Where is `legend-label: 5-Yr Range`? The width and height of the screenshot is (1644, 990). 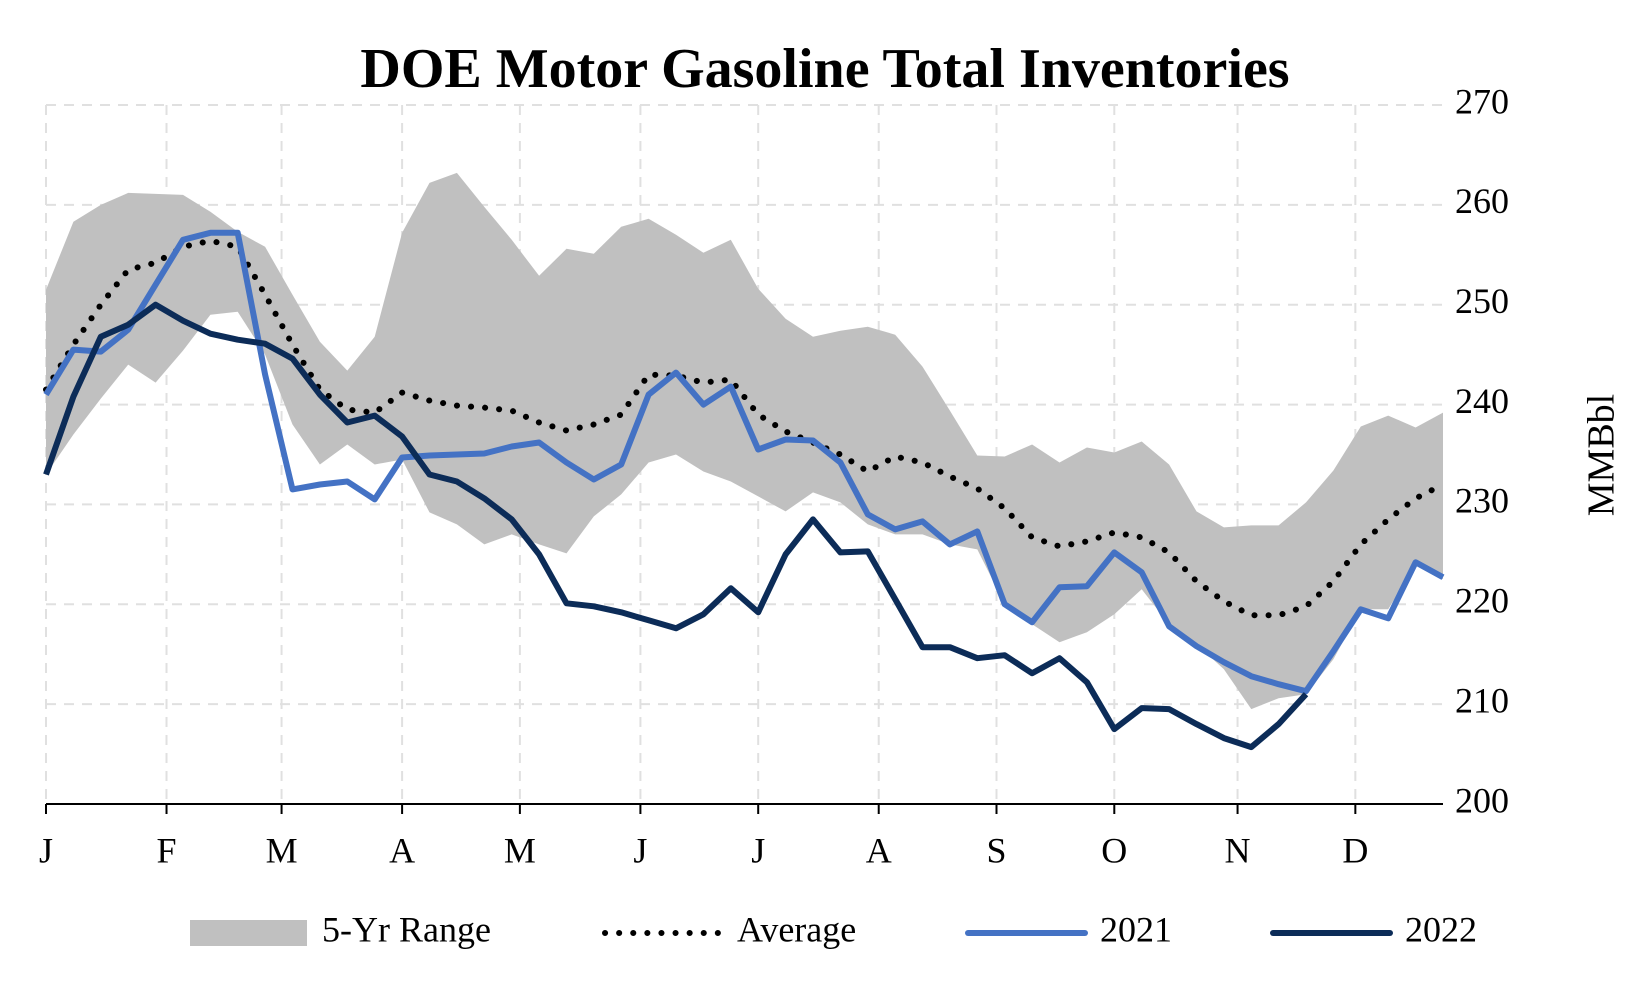
legend-label: 5-Yr Range is located at coordinates (406, 929).